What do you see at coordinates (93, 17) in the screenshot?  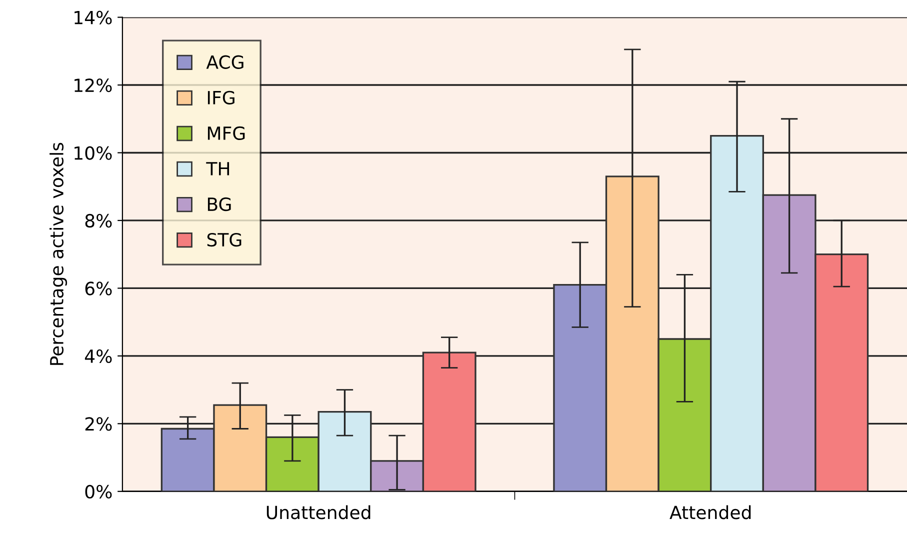 I see `y-tick-label: 14%` at bounding box center [93, 17].